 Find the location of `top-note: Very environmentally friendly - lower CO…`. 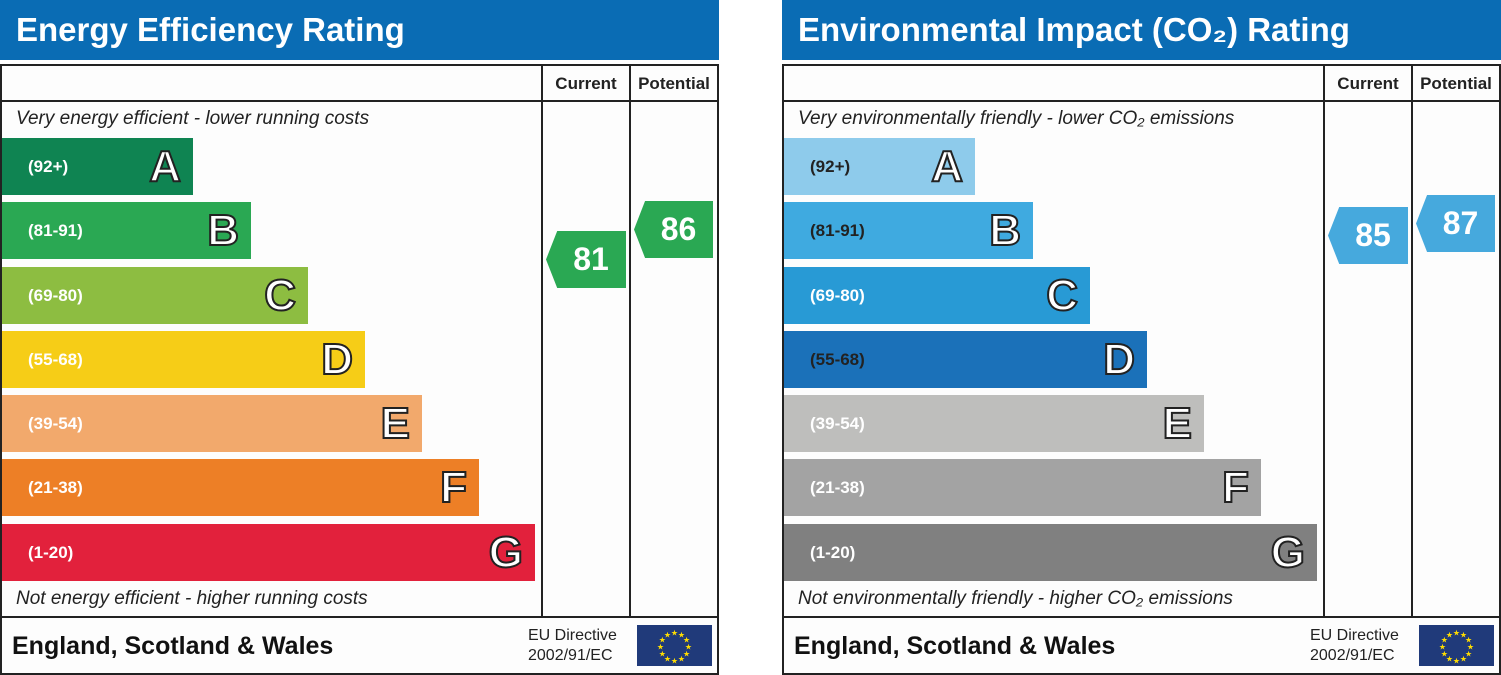

top-note: Very environmentally friendly - lower CO… is located at coordinates (1016, 118).